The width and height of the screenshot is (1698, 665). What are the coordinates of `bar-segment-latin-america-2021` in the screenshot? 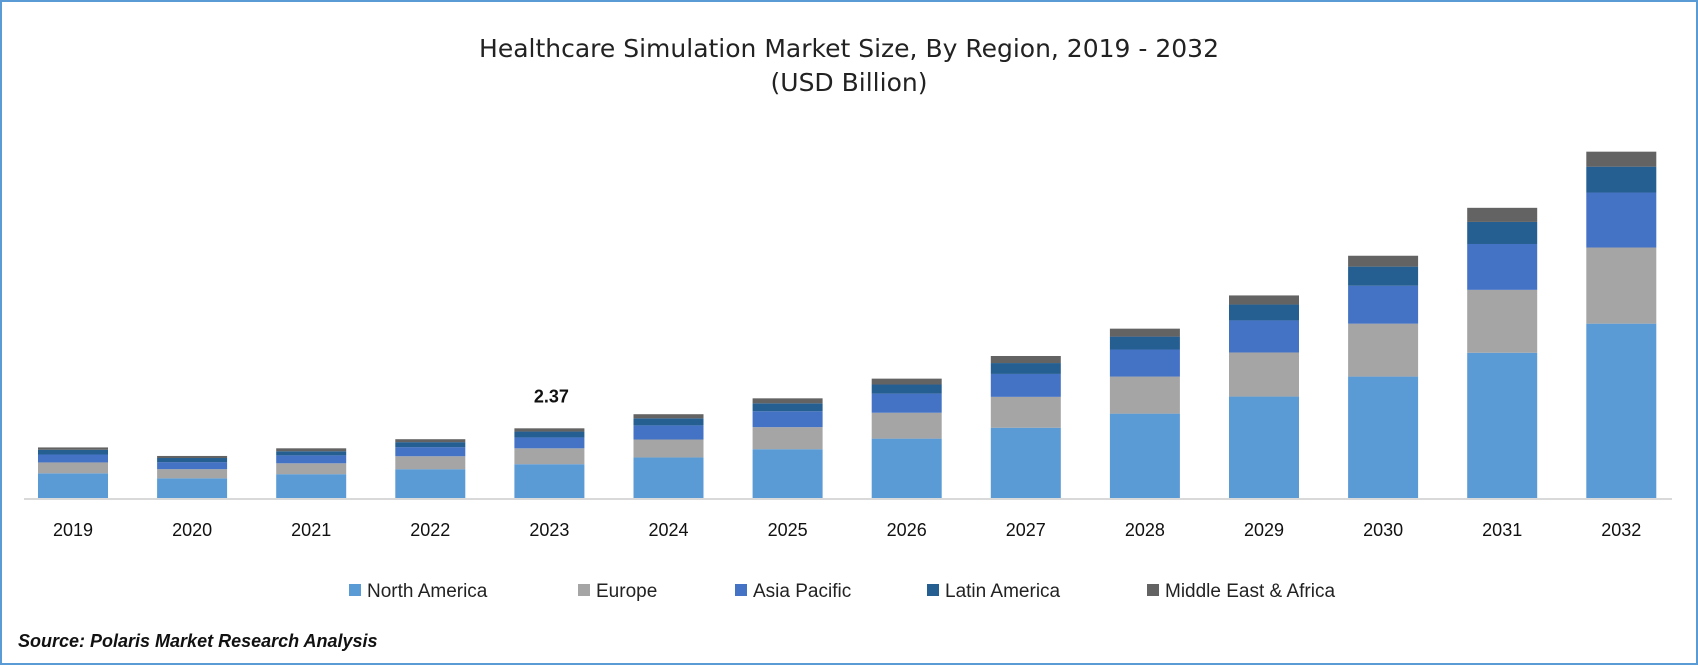 It's located at (311, 453).